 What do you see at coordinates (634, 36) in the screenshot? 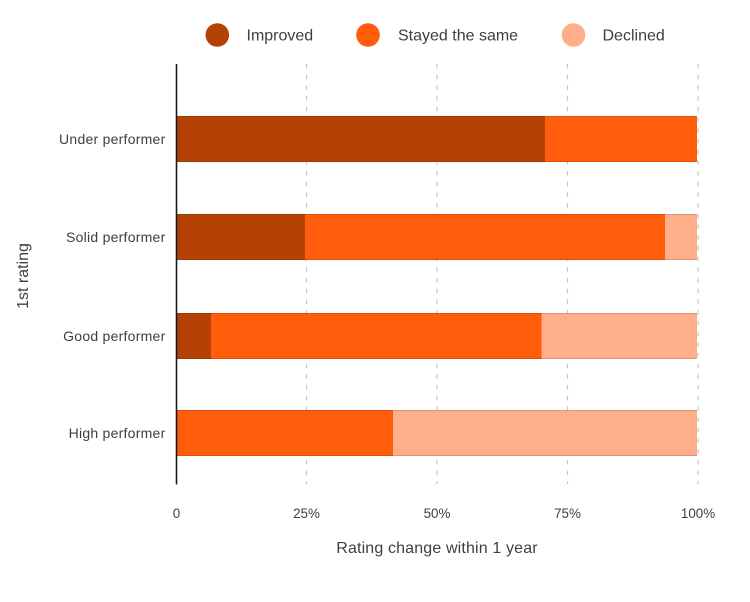
I see `svg-text: Declined` at bounding box center [634, 36].